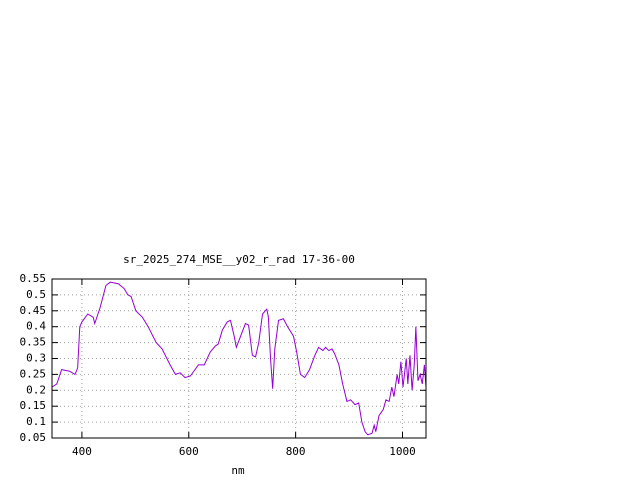 The height and width of the screenshot is (480, 640). I want to click on x-tick-label: 400, so click(82, 451).